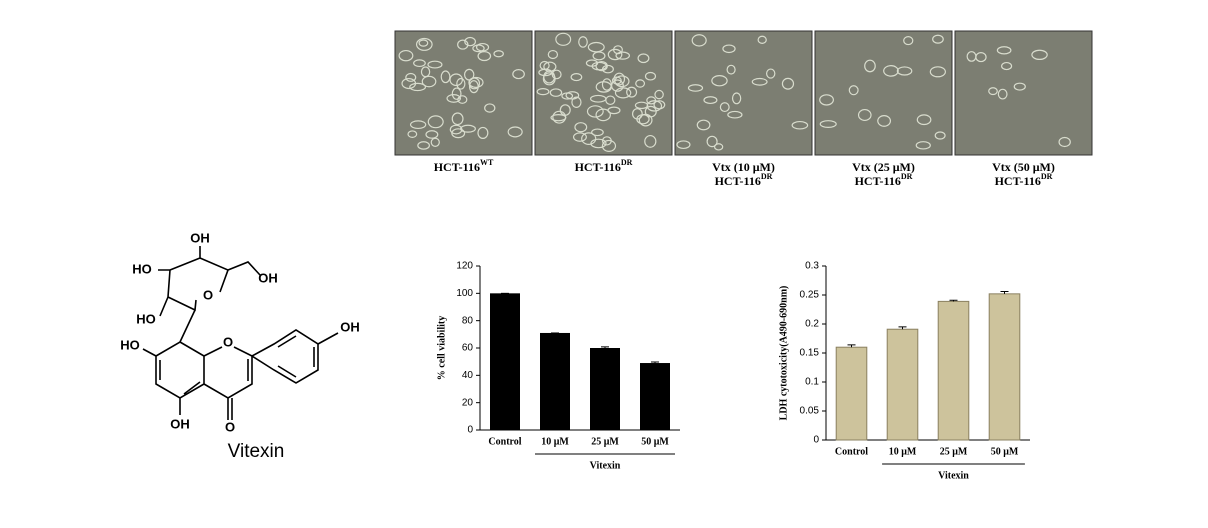  I want to click on x-tick-label: 50 μM, so click(1005, 451).